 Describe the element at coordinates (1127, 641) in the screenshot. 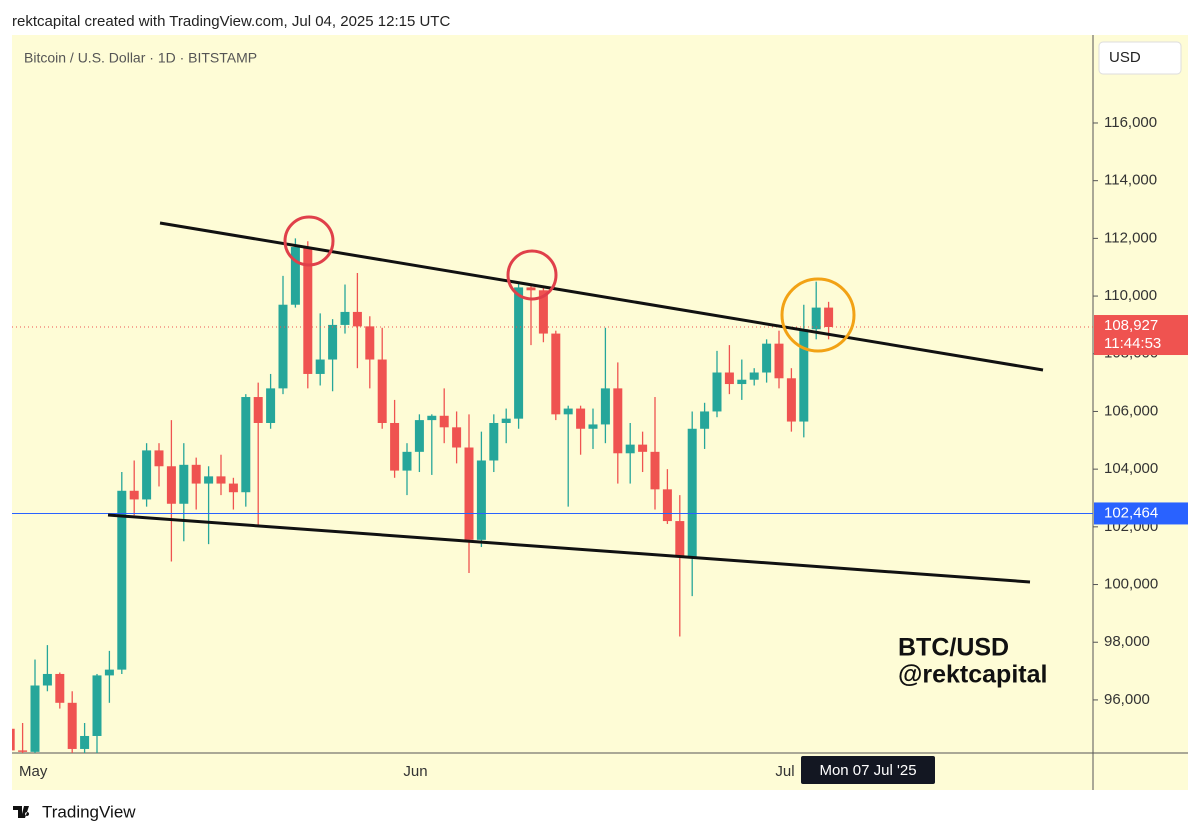

I see `y-tick-label: 98,000` at that location.